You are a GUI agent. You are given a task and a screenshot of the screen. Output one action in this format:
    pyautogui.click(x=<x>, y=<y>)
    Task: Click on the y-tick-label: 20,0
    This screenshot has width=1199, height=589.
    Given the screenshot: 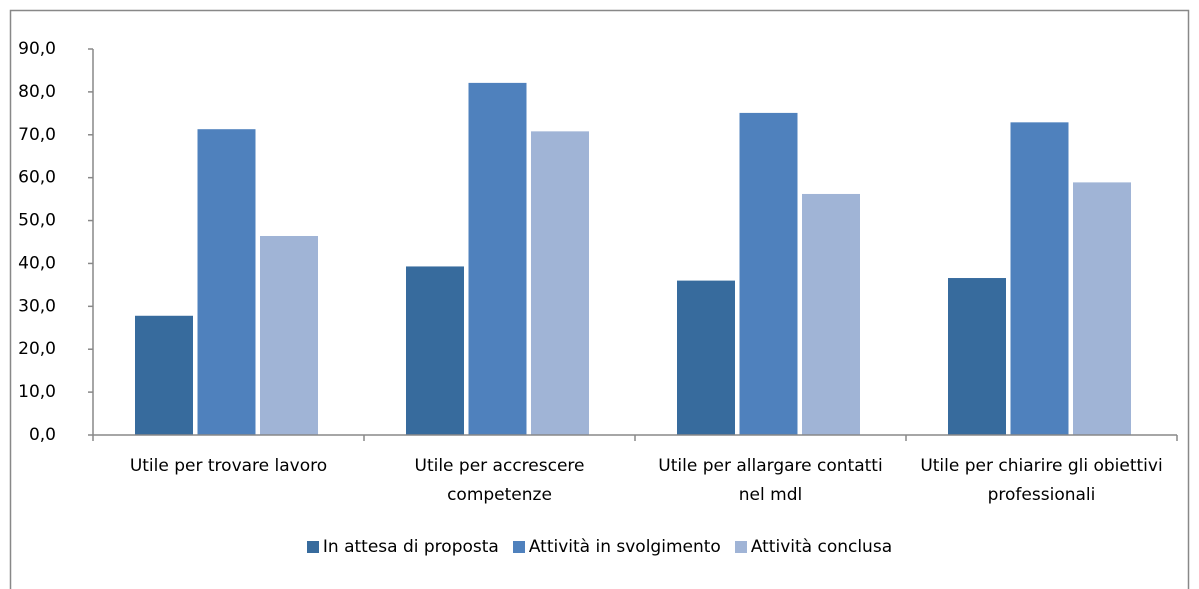 What is the action you would take?
    pyautogui.click(x=37, y=349)
    